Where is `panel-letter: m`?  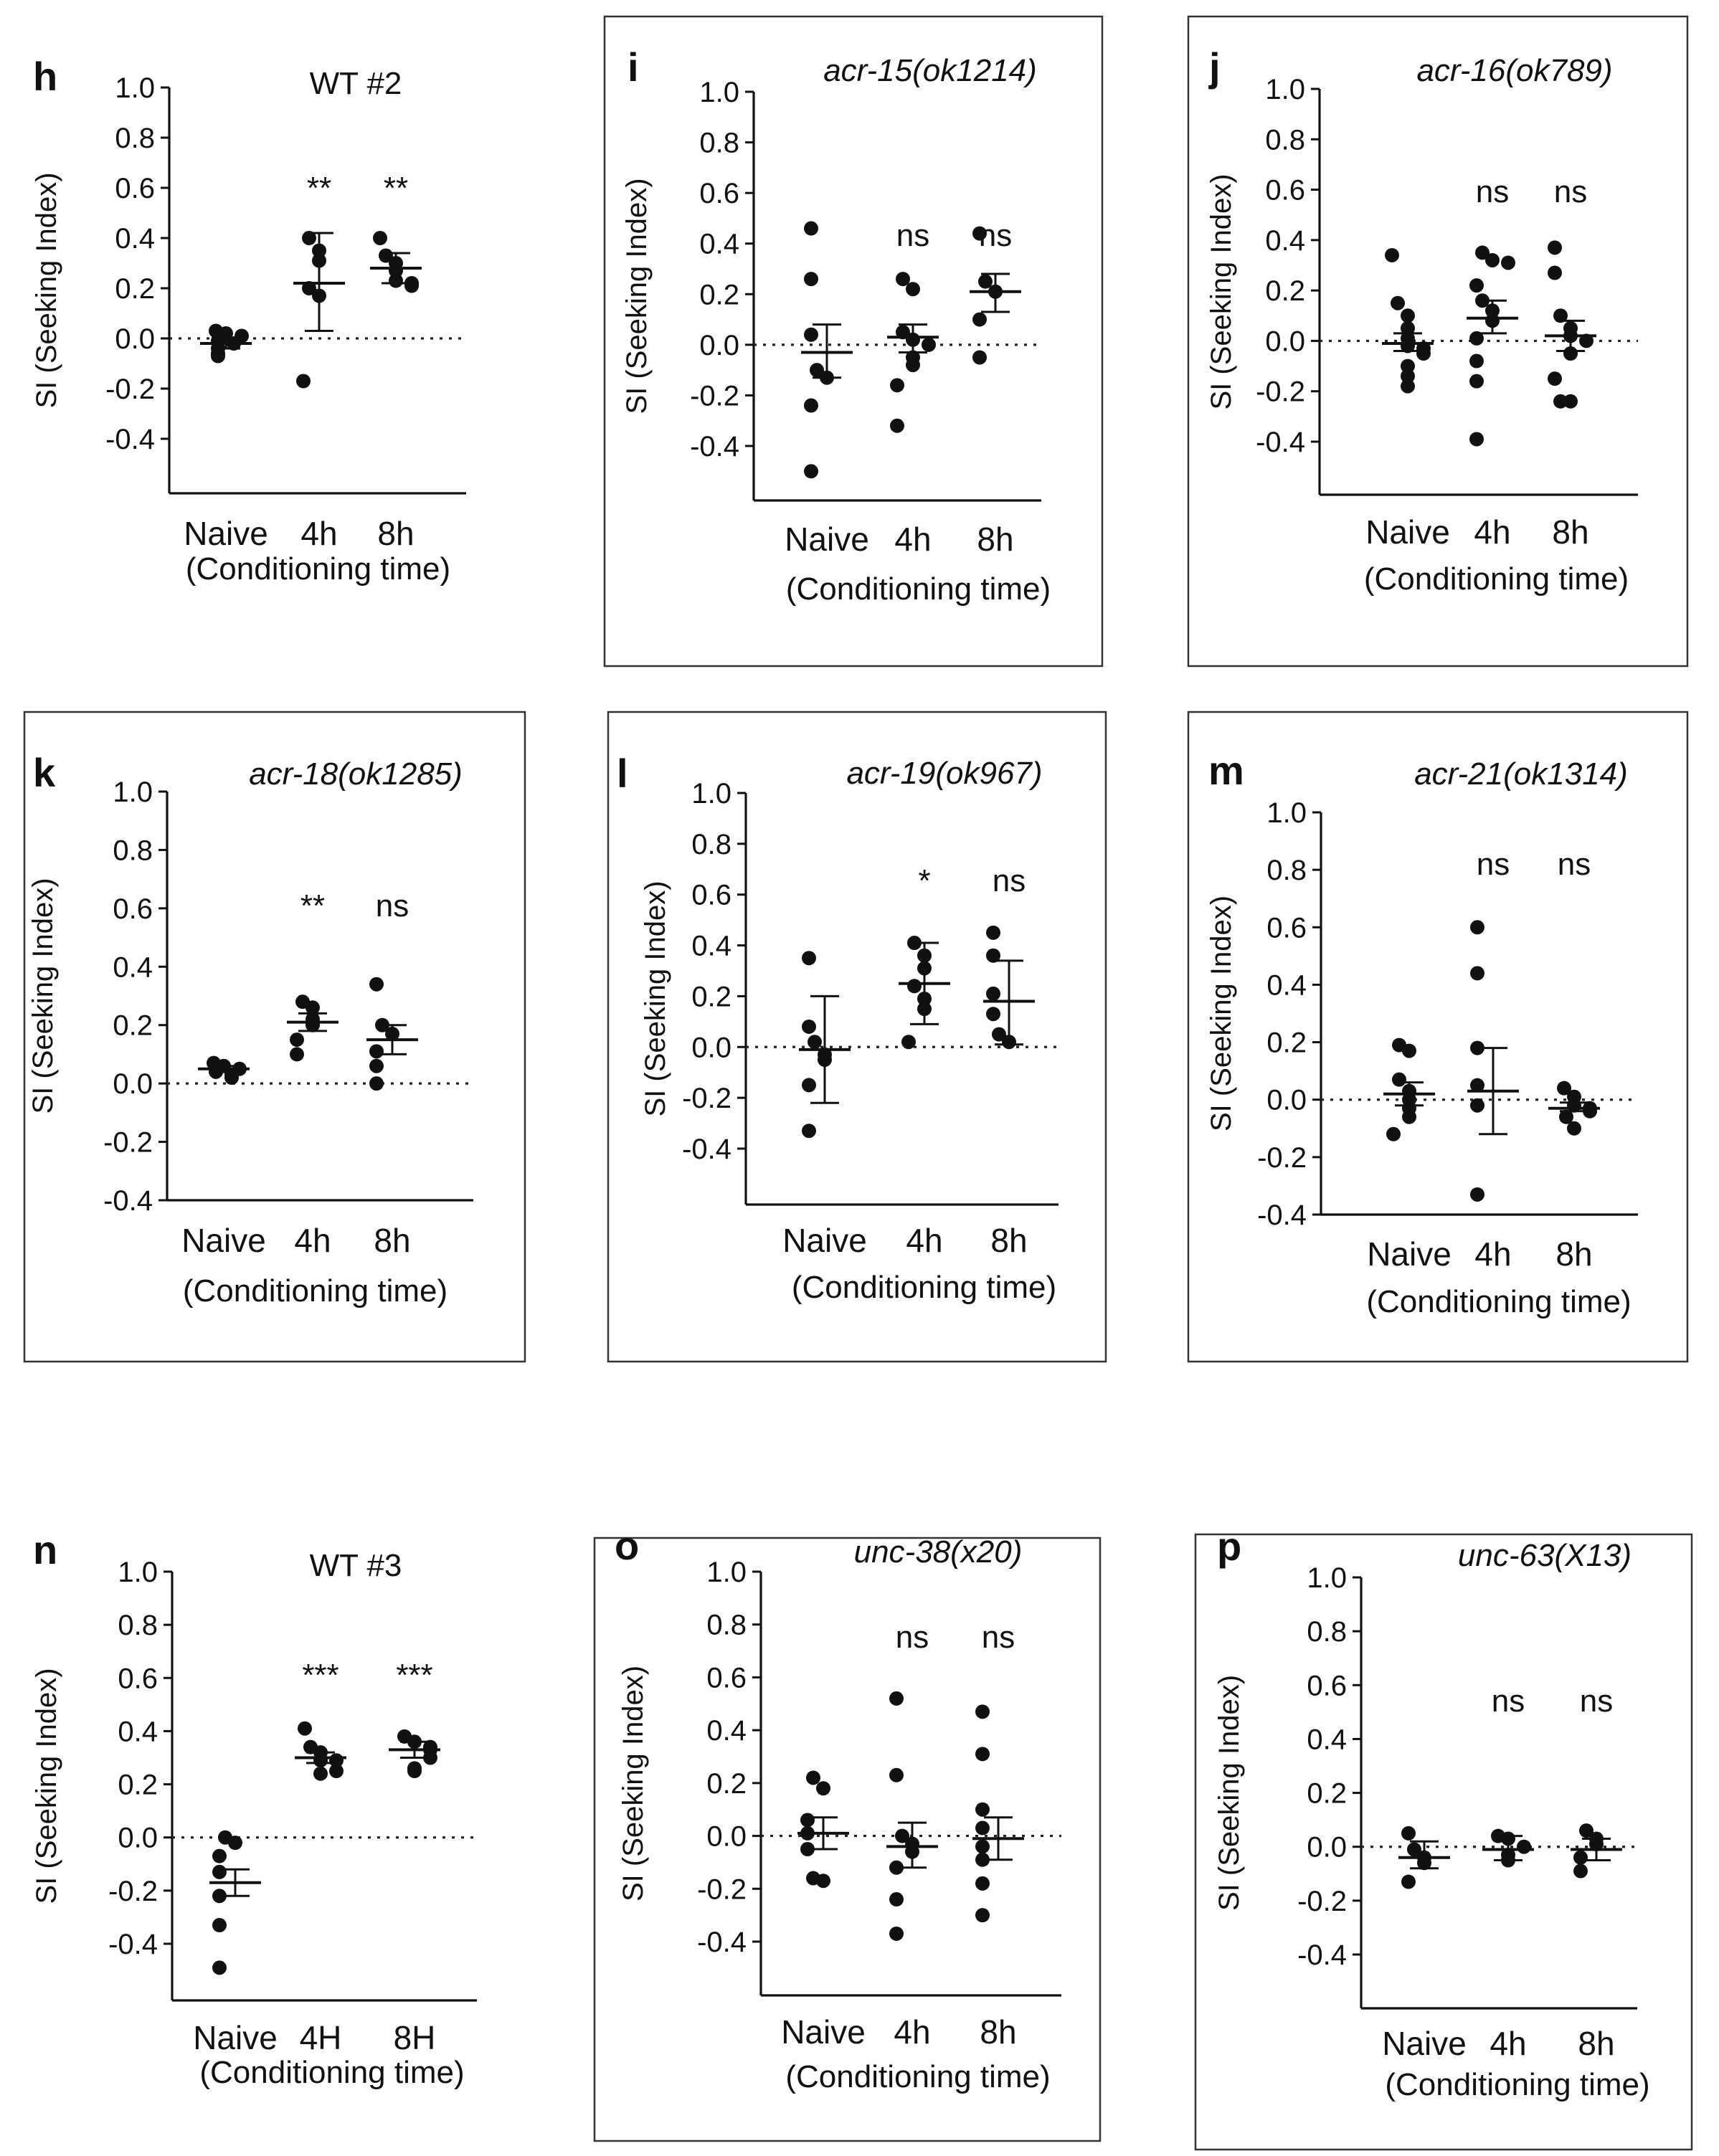
panel-letter: m is located at coordinates (1226, 770).